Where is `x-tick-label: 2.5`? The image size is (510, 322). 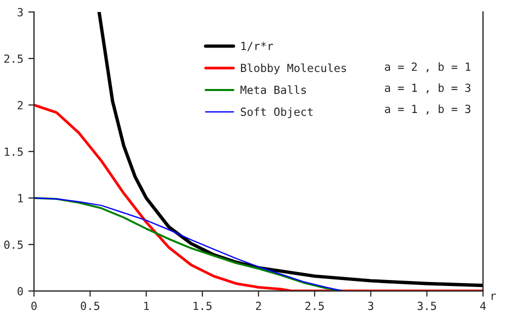 x-tick-label: 2.5 is located at coordinates (314, 306).